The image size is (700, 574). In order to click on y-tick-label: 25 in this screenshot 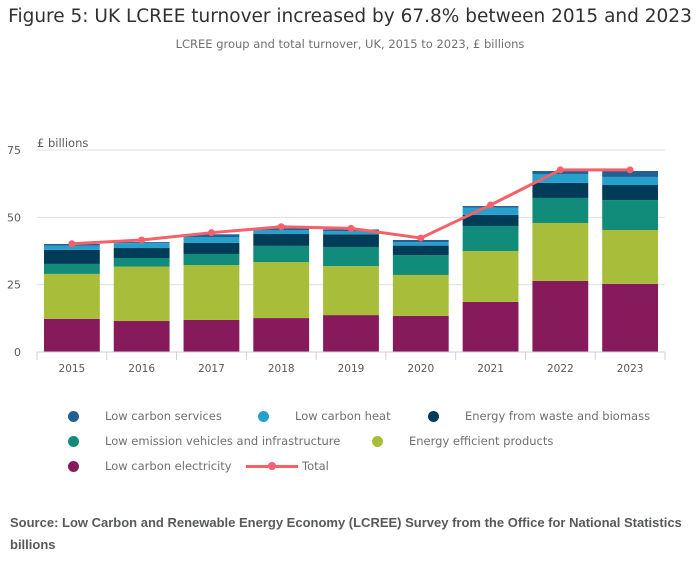, I will do `click(14, 285)`.